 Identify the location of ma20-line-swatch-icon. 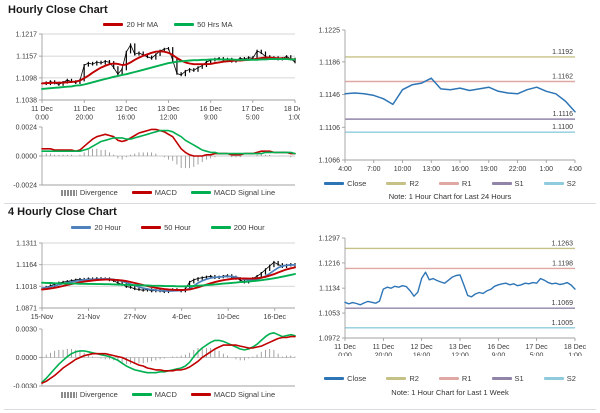
(113, 24).